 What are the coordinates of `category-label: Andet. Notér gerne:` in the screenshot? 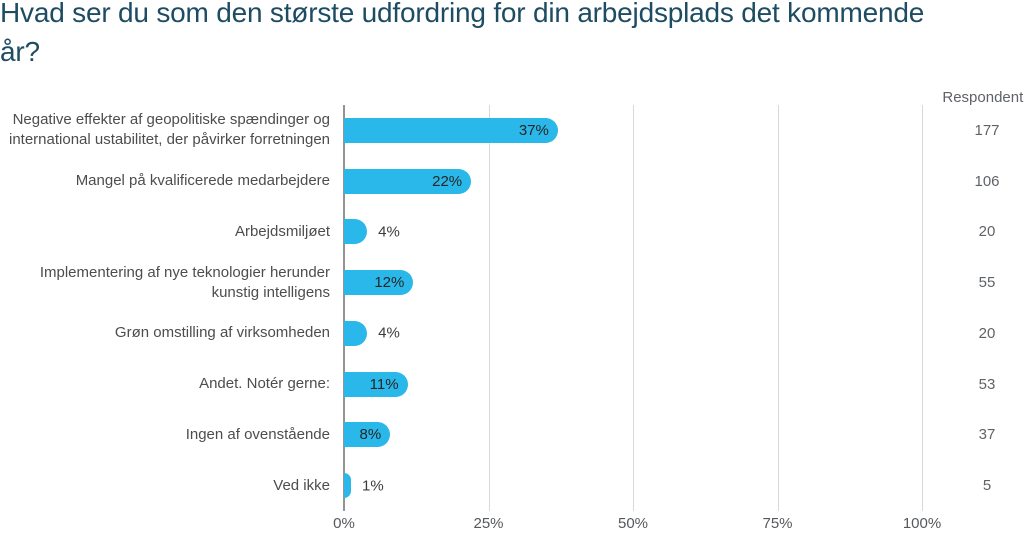 It's located at (264, 384).